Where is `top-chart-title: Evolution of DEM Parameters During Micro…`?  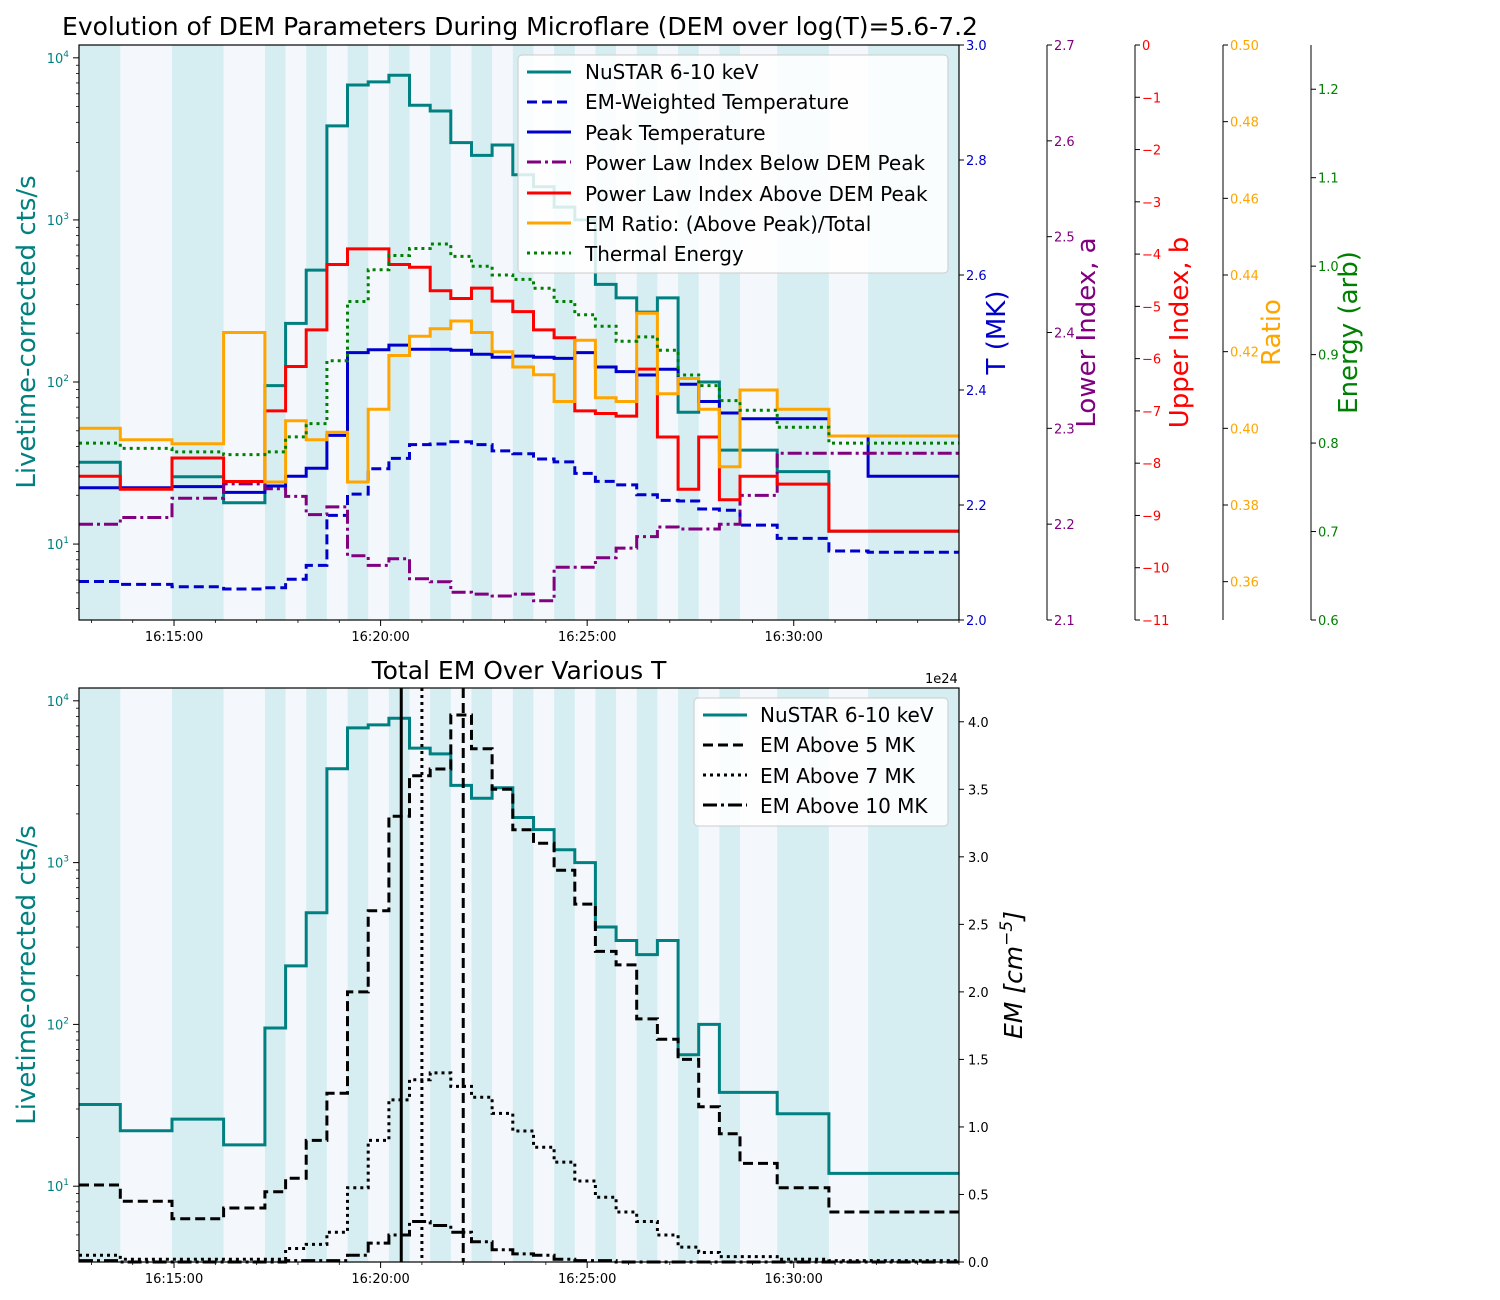 top-chart-title: Evolution of DEM Parameters During Micro… is located at coordinates (520, 26).